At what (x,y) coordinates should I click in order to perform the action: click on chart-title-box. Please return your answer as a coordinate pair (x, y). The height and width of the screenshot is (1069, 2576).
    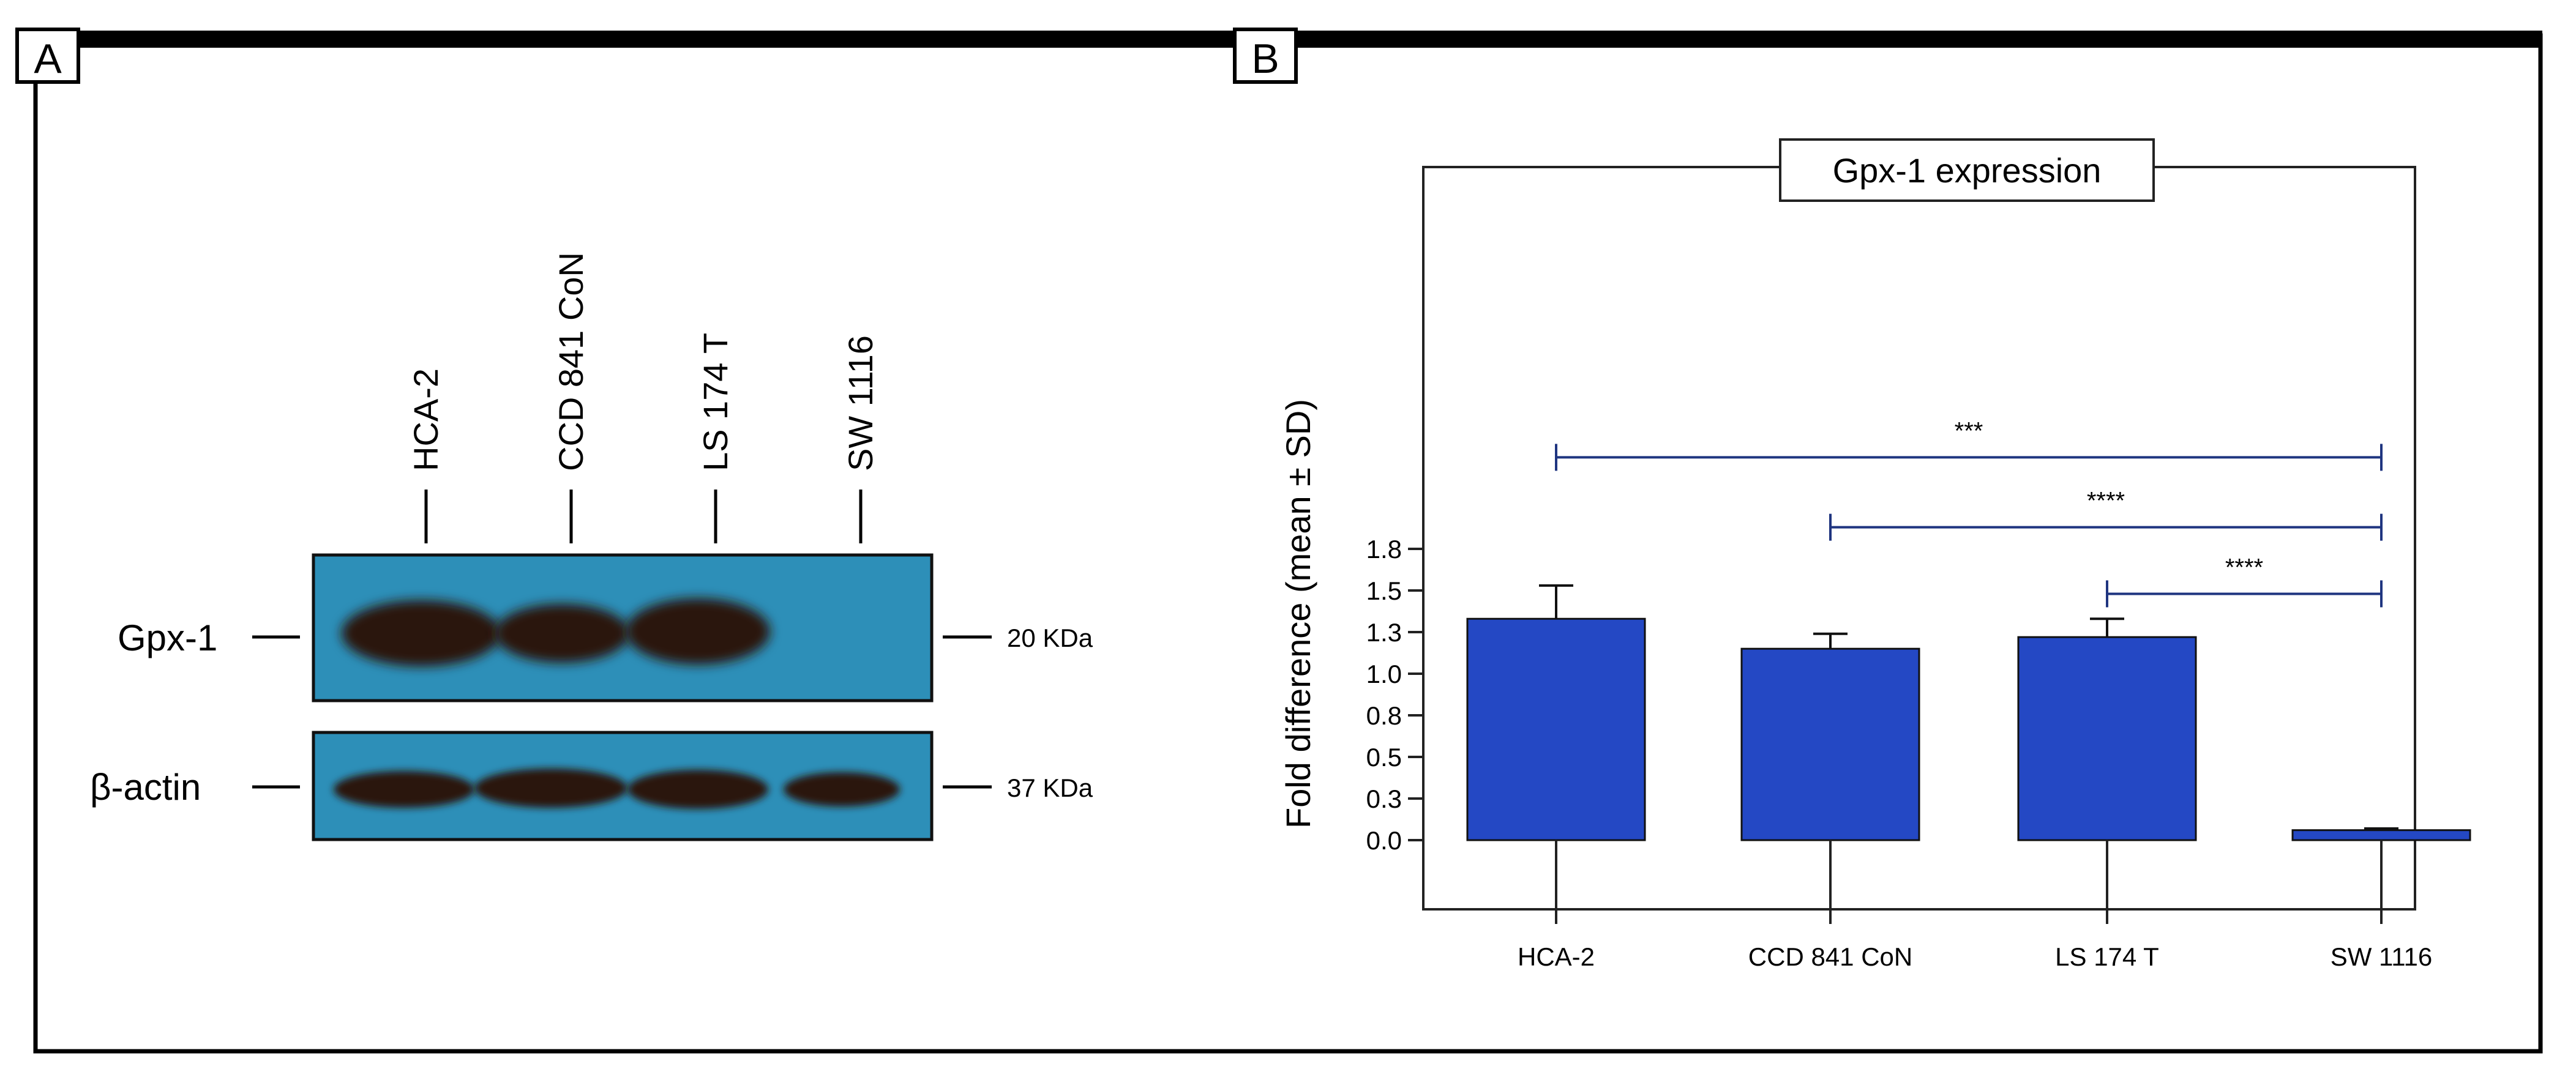
    Looking at the image, I should click on (1967, 170).